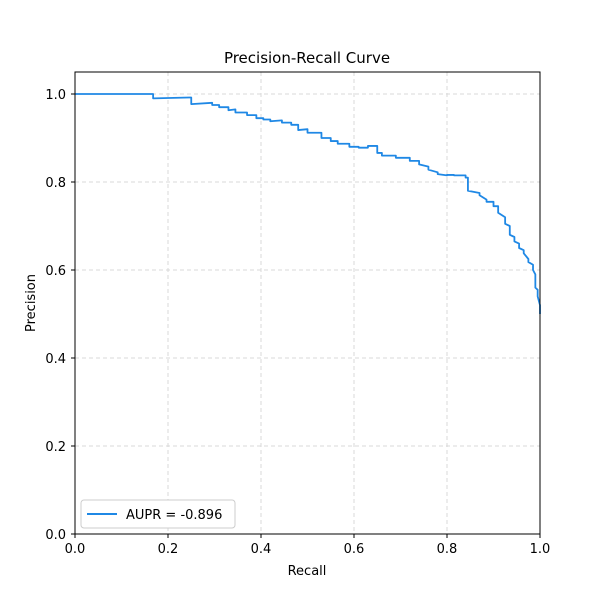 The image size is (600, 600). I want to click on y-tick-label: 0.0, so click(55, 535).